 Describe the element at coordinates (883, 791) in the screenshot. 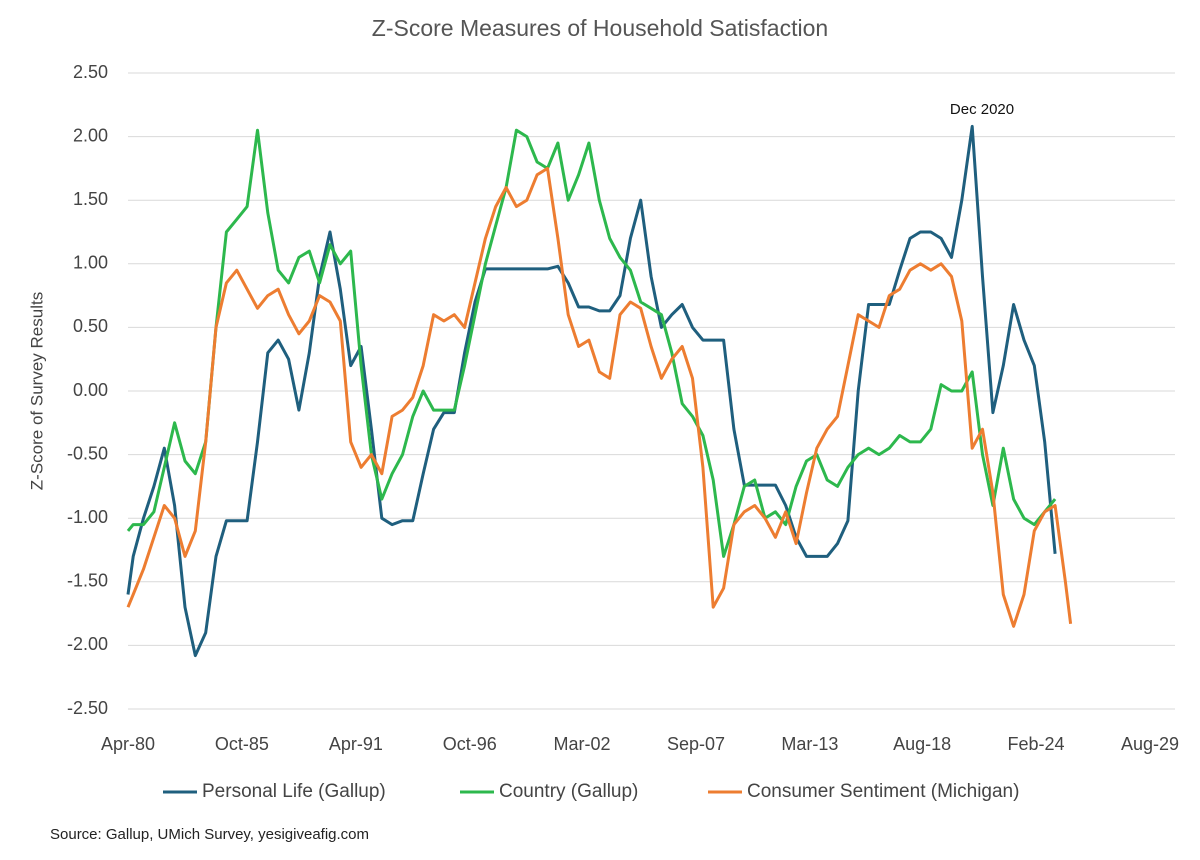

I see `legend-label: Consumer Sentiment (Michigan)` at that location.